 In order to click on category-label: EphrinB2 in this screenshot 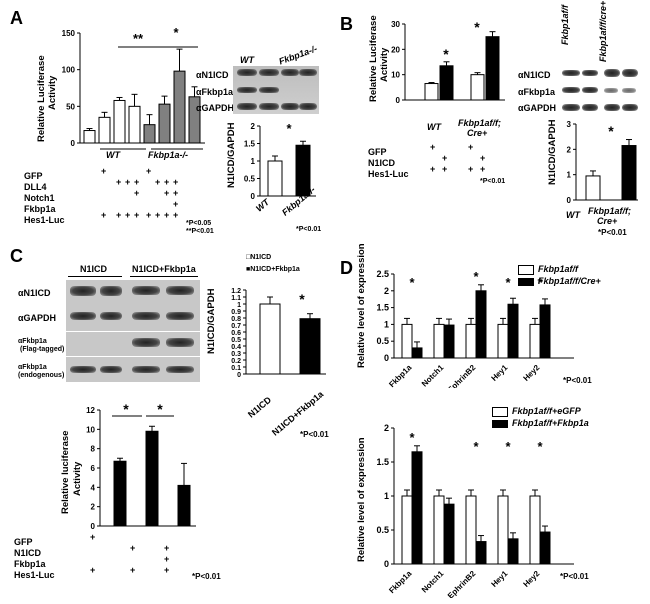, I will do `click(462, 583)`.